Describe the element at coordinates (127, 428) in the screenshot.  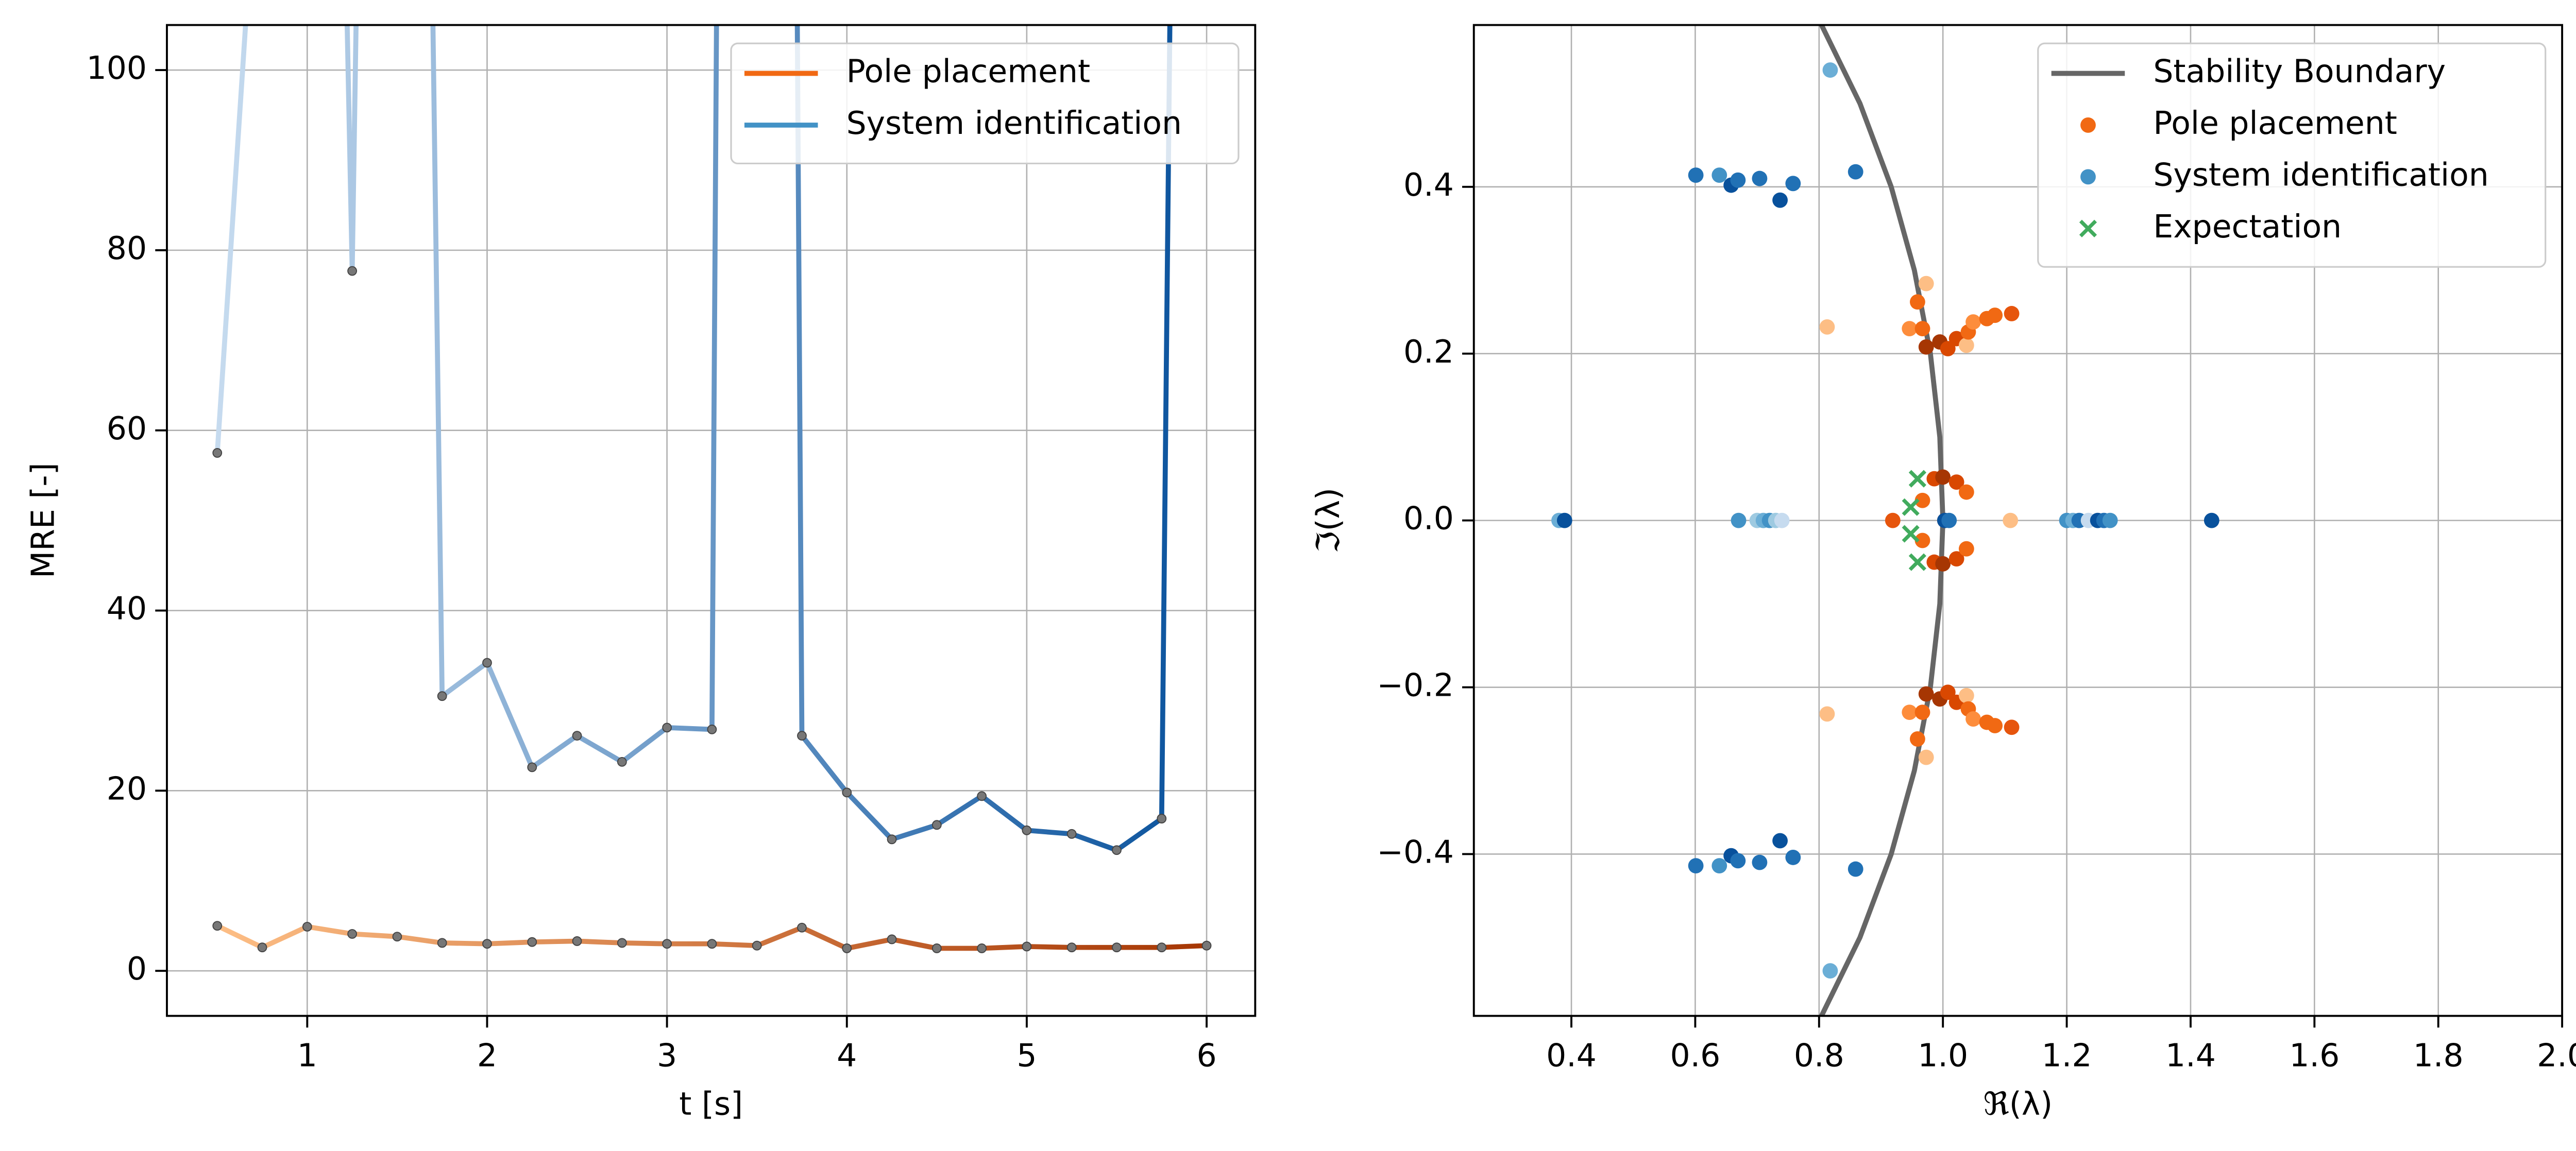
I see `y-tick-label: 60` at that location.